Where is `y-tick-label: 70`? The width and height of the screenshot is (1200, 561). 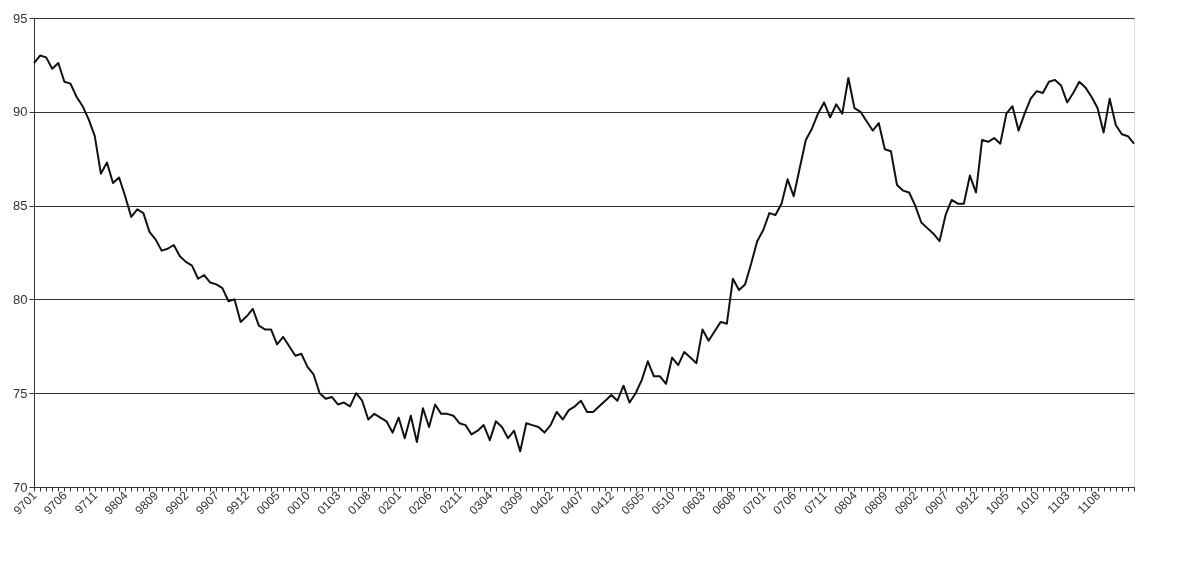
y-tick-label: 70 is located at coordinates (20, 487).